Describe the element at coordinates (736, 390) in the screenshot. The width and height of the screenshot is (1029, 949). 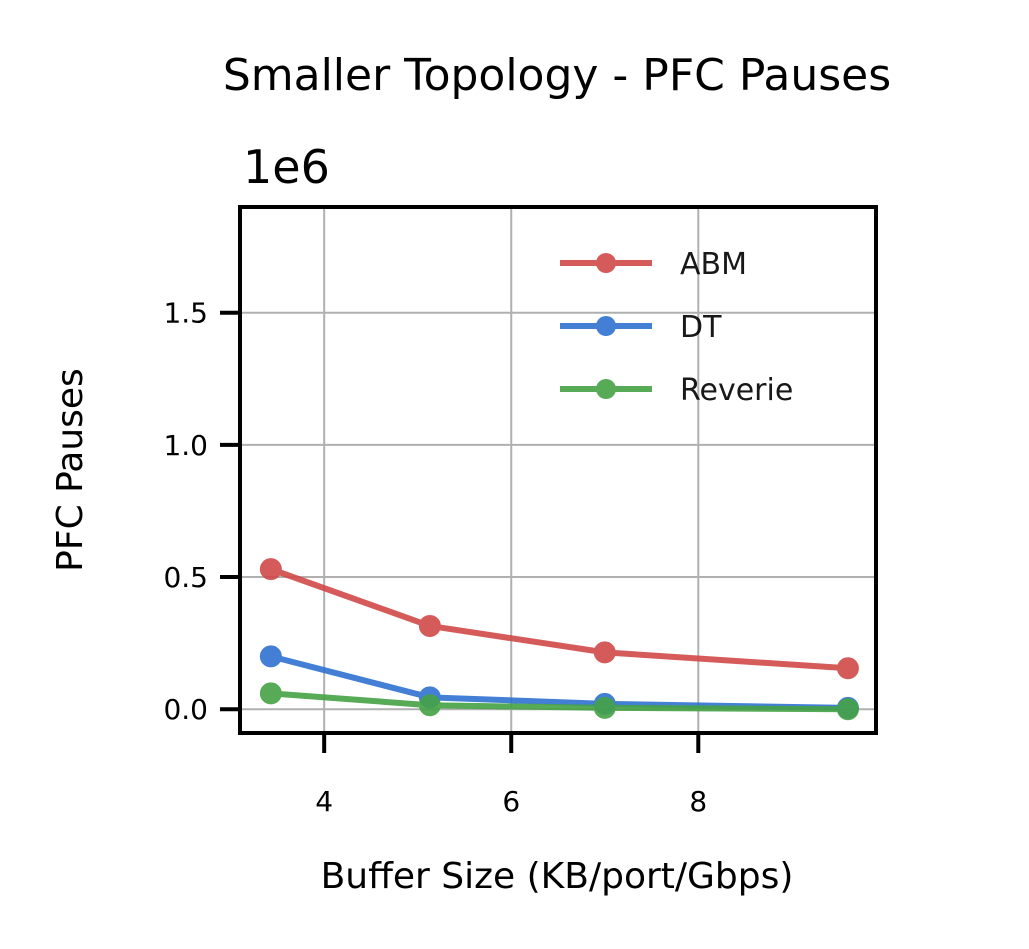
I see `legend-label-reverie: Reverie` at that location.